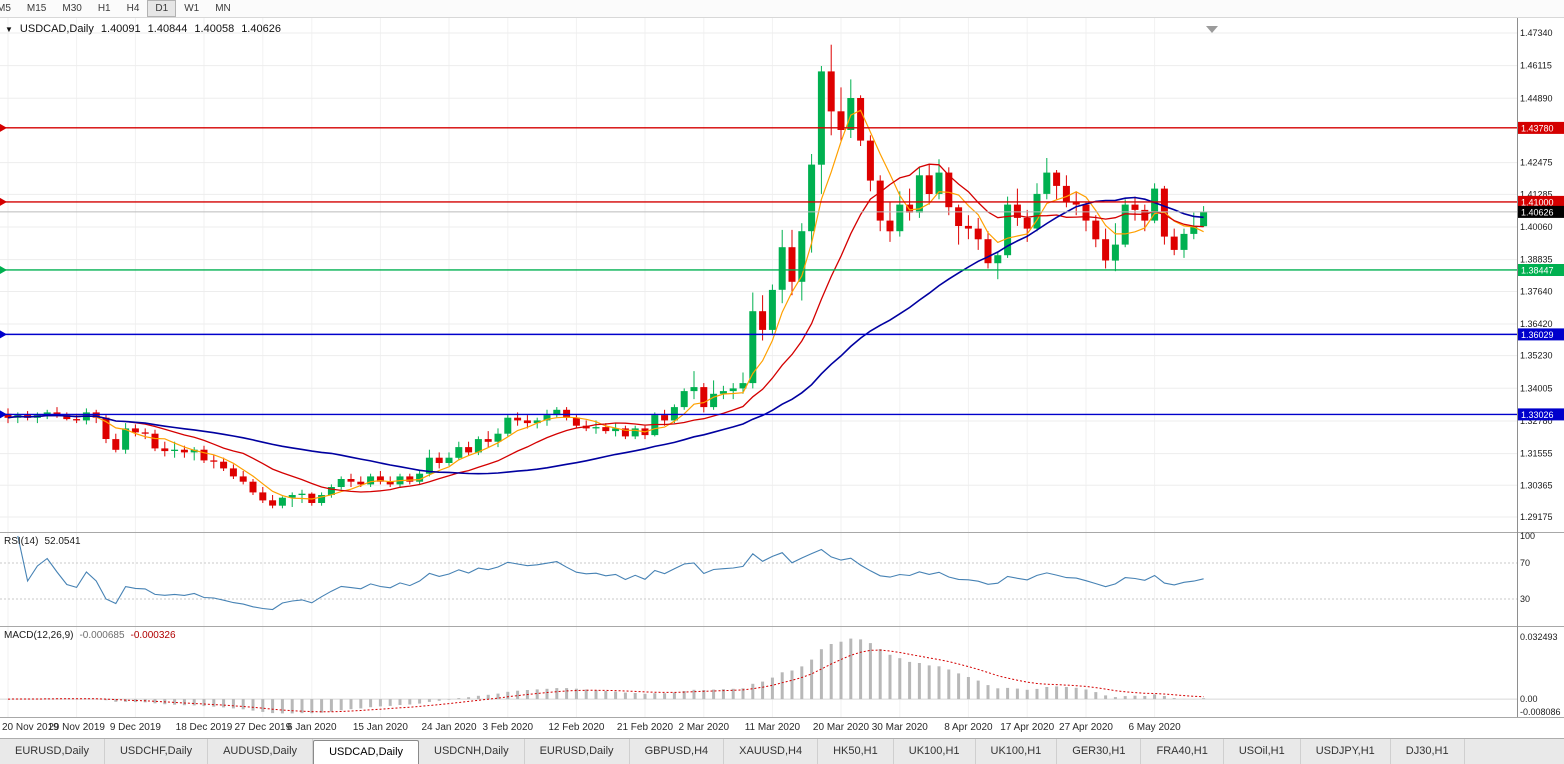  I want to click on y-axis-label: 1.38835, so click(1536, 260).